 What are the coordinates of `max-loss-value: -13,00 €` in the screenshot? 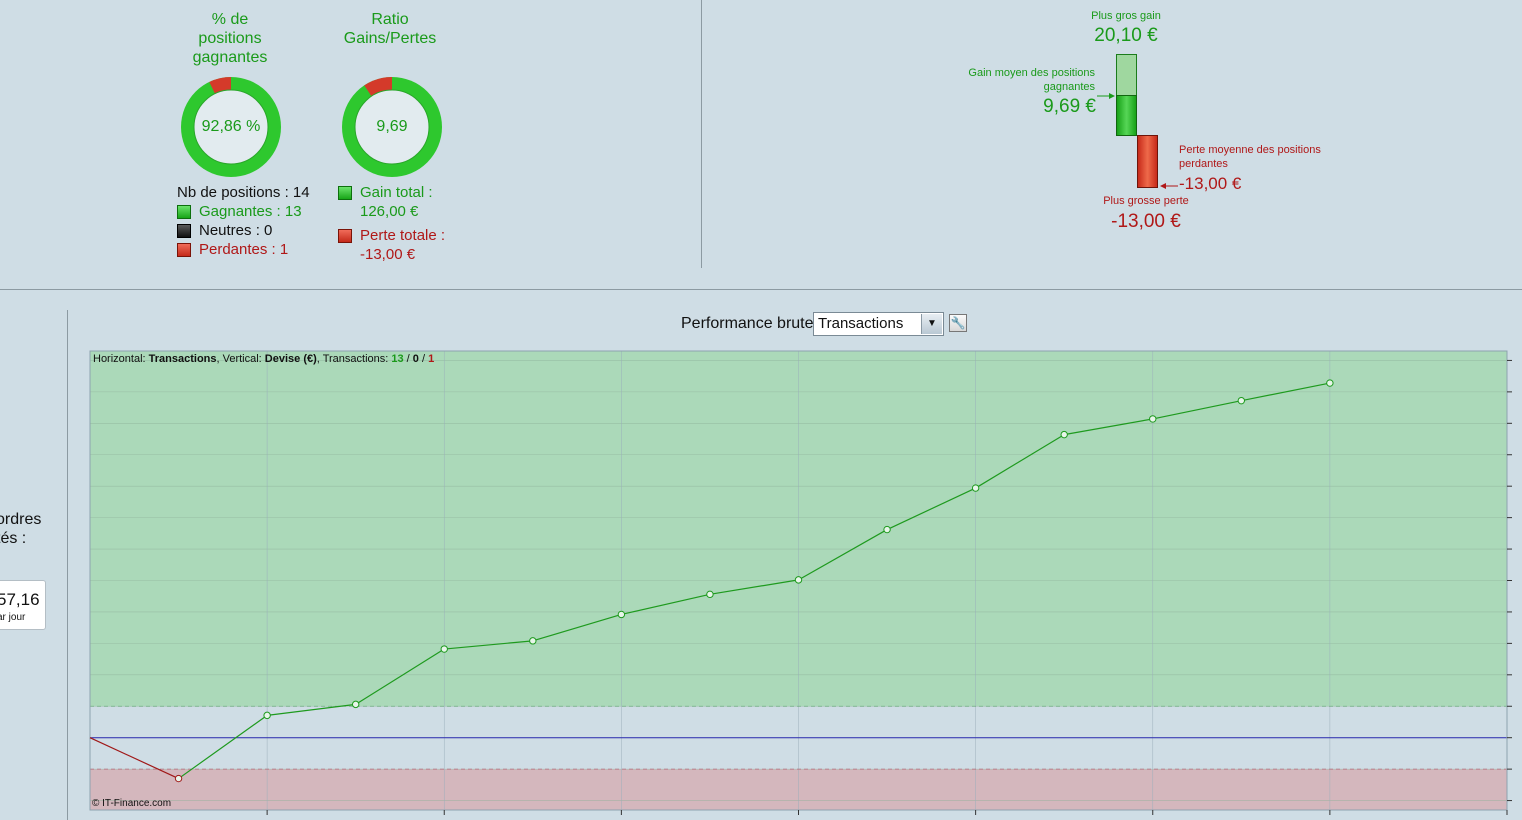 It's located at (1146, 221).